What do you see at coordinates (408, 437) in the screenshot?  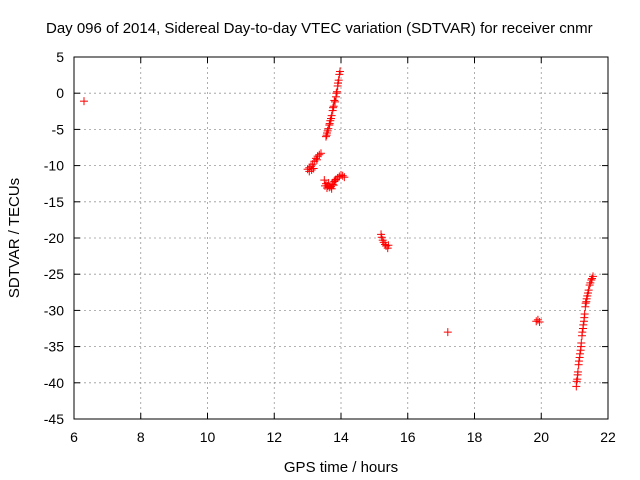 I see `x-tick-label: 16` at bounding box center [408, 437].